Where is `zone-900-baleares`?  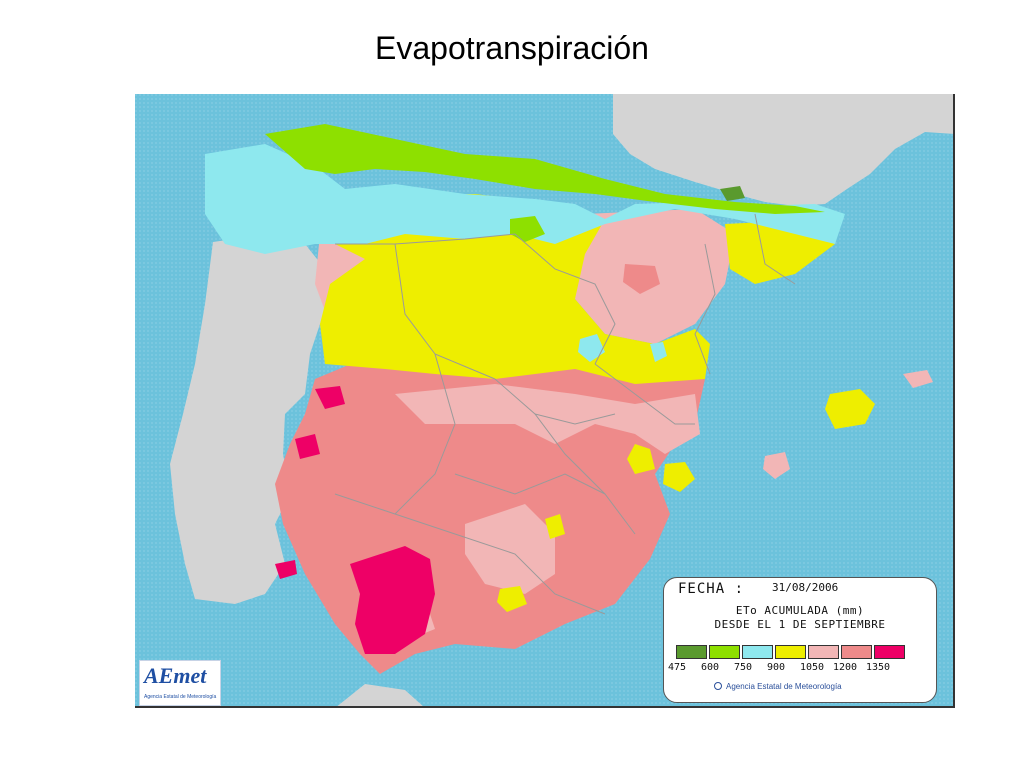
zone-900-baleares is located at coordinates (850, 409).